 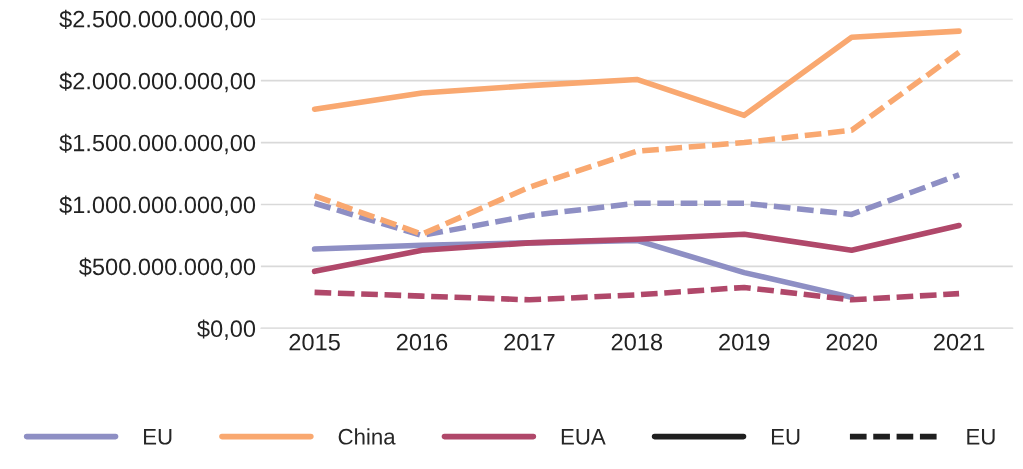 What do you see at coordinates (851, 342) in the screenshot?
I see `x-tick-label: 2020` at bounding box center [851, 342].